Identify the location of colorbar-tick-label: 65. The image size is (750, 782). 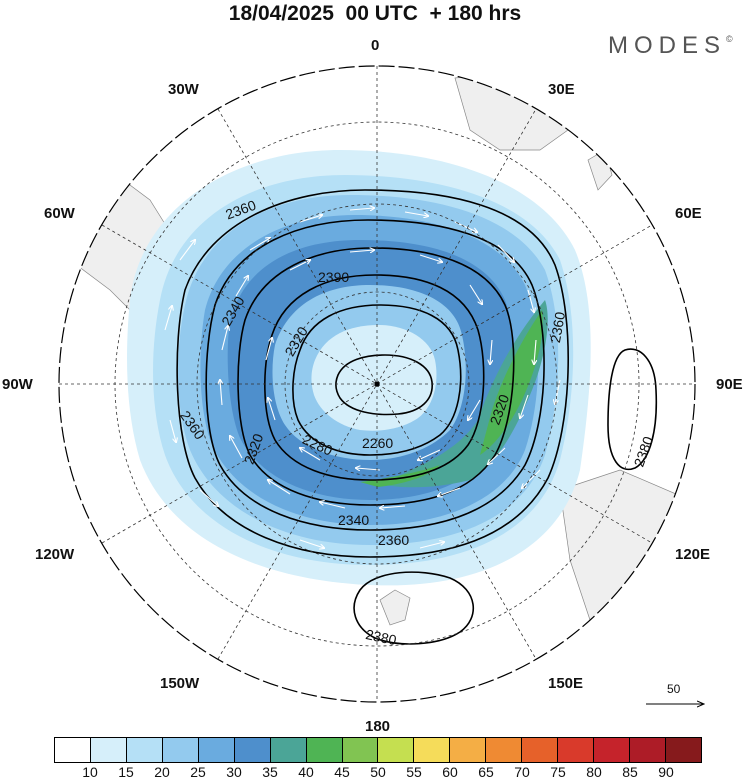
(486, 772).